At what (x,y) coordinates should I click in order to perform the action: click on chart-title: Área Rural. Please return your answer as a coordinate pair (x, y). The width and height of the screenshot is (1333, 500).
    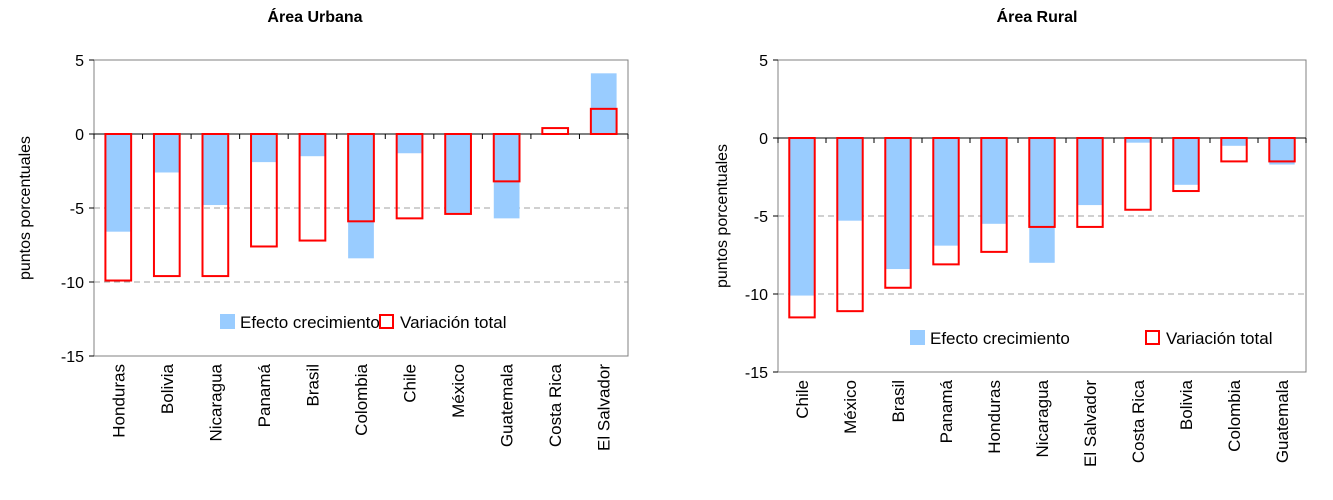
    Looking at the image, I should click on (1037, 16).